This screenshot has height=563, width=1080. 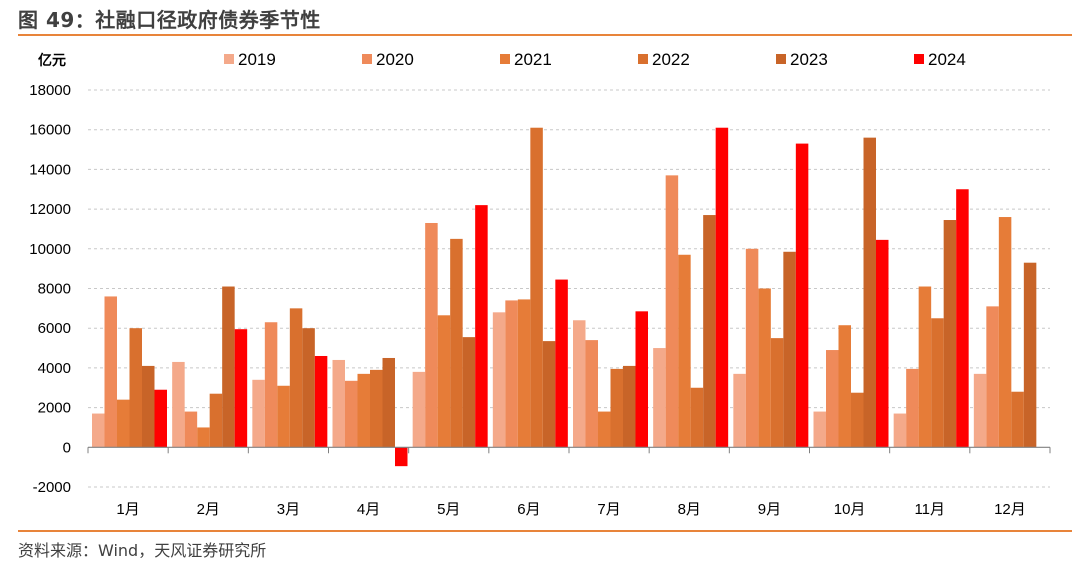 What do you see at coordinates (671, 59) in the screenshot?
I see `legend-label-2022: 2022` at bounding box center [671, 59].